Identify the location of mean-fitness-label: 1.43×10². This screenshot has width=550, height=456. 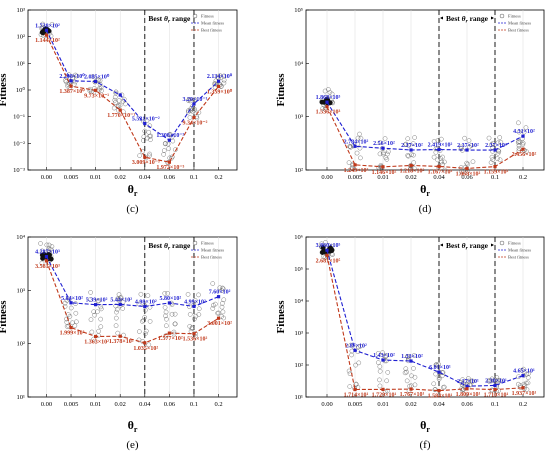
(384, 356).